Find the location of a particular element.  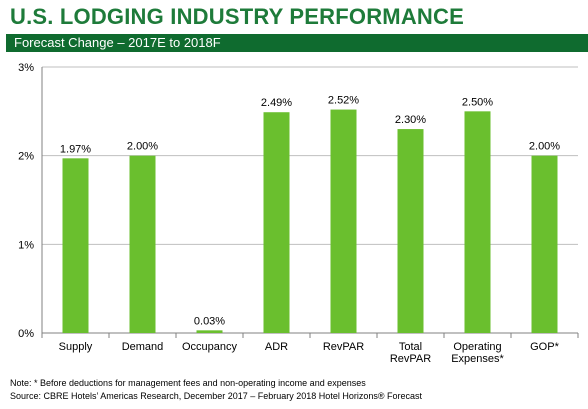

data-label: 2.50% is located at coordinates (477, 102).